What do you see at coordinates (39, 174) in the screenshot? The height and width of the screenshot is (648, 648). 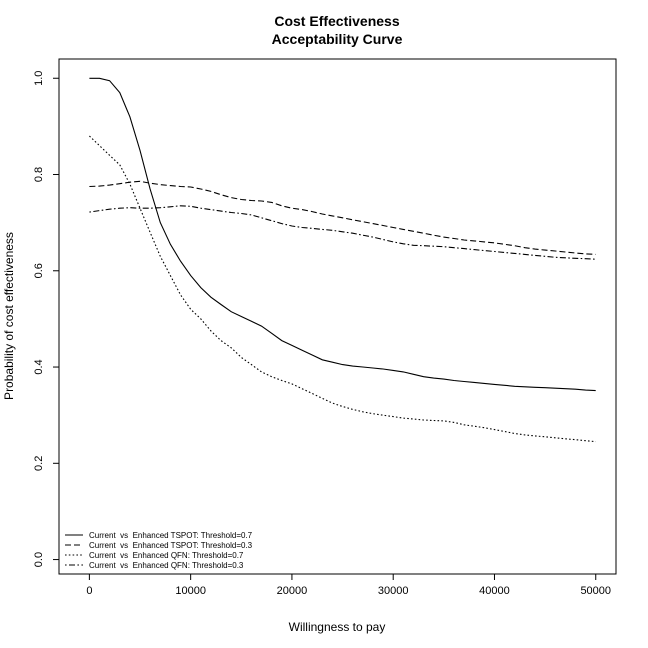 I see `y-tick-label: 0.8` at bounding box center [39, 174].